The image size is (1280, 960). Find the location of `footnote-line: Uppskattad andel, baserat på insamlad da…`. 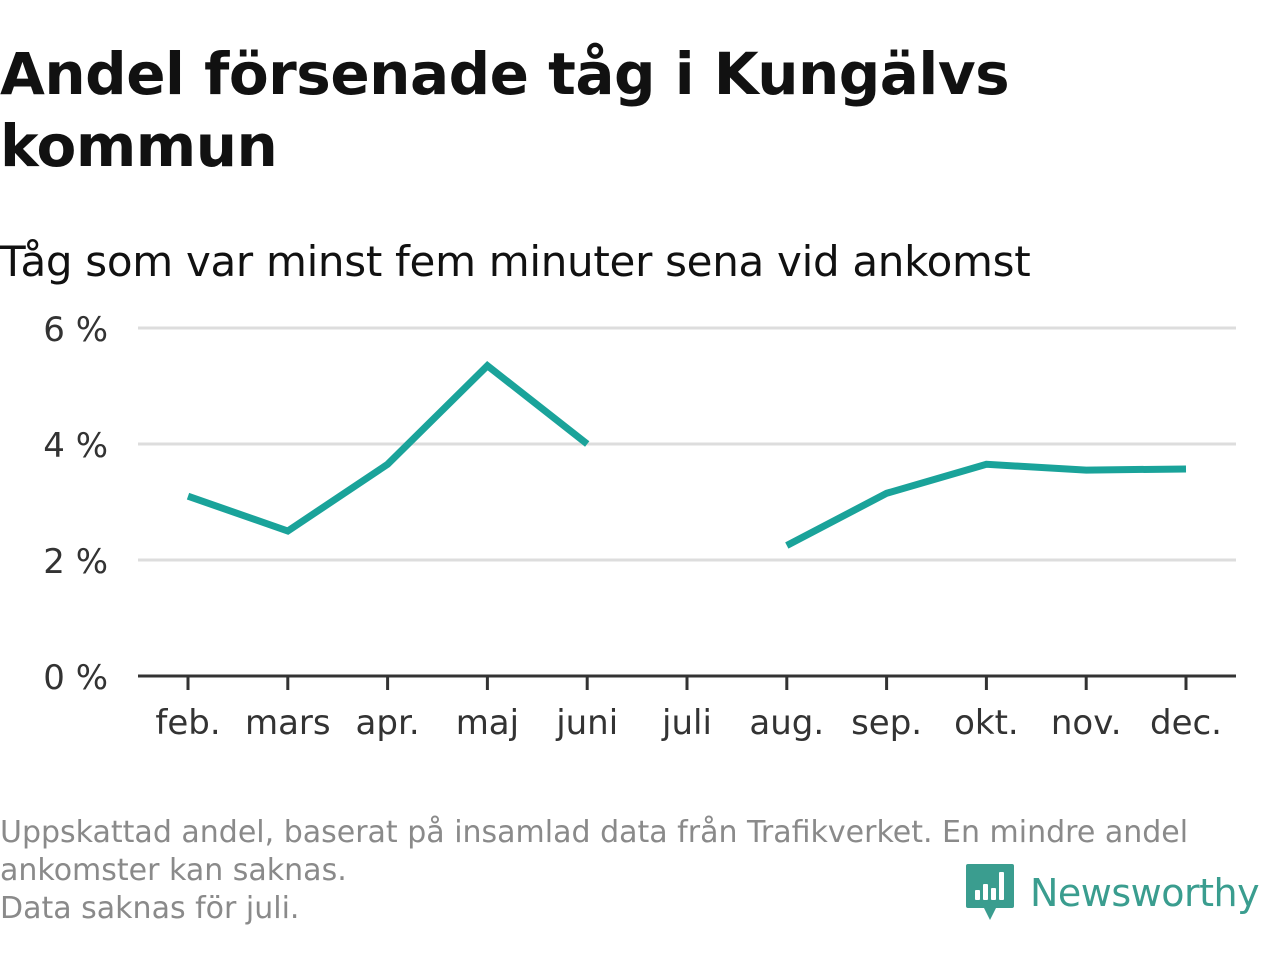

footnote-line: Uppskattad andel, baserat på insamlad da… is located at coordinates (594, 832).